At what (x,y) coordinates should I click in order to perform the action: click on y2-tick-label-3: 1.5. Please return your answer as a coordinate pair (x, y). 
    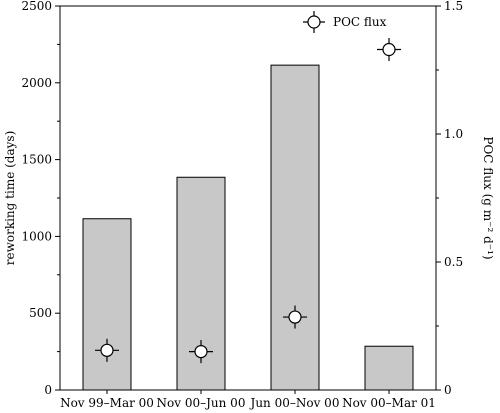
    Looking at the image, I should click on (453, 6).